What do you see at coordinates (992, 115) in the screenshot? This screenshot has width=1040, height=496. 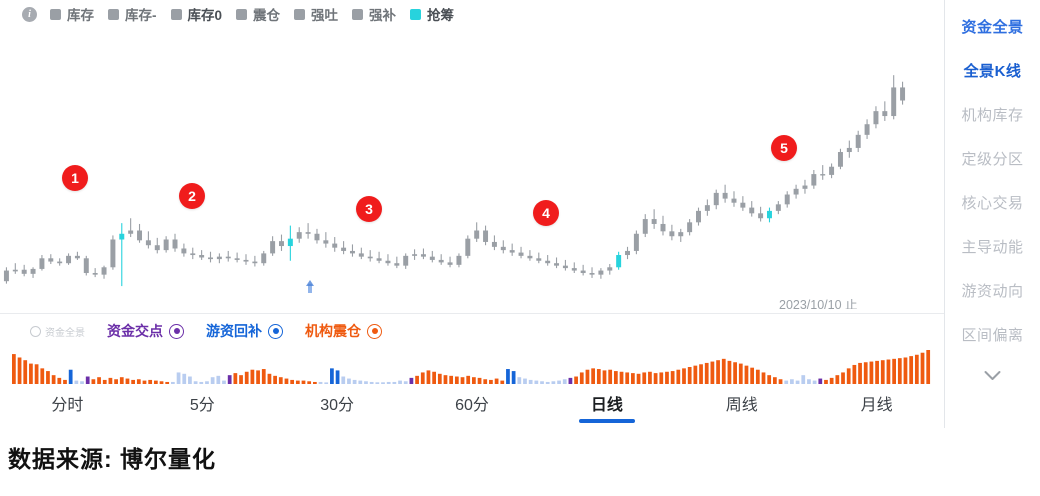 I see `sidebar-item-2: 机构库存` at bounding box center [992, 115].